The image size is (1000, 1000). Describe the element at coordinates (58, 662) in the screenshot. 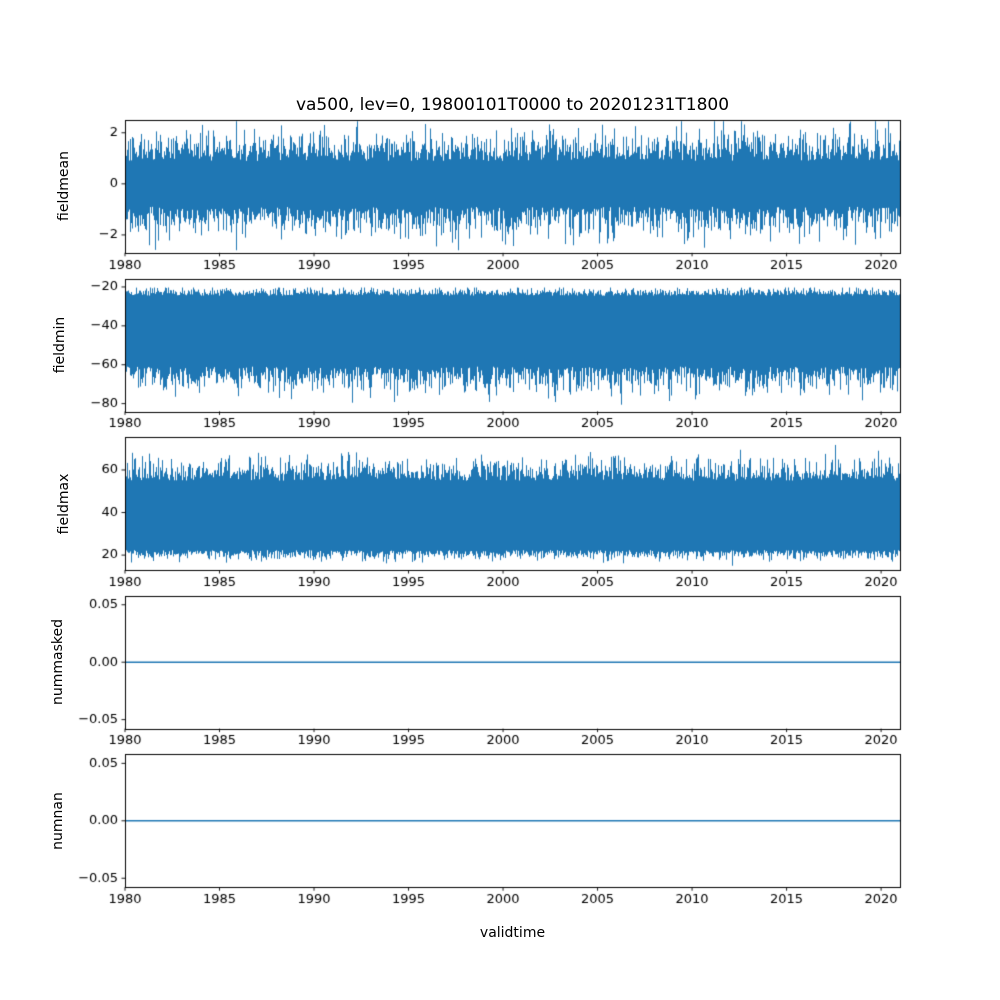

I see `ylabel-nummasked: nummasked` at that location.